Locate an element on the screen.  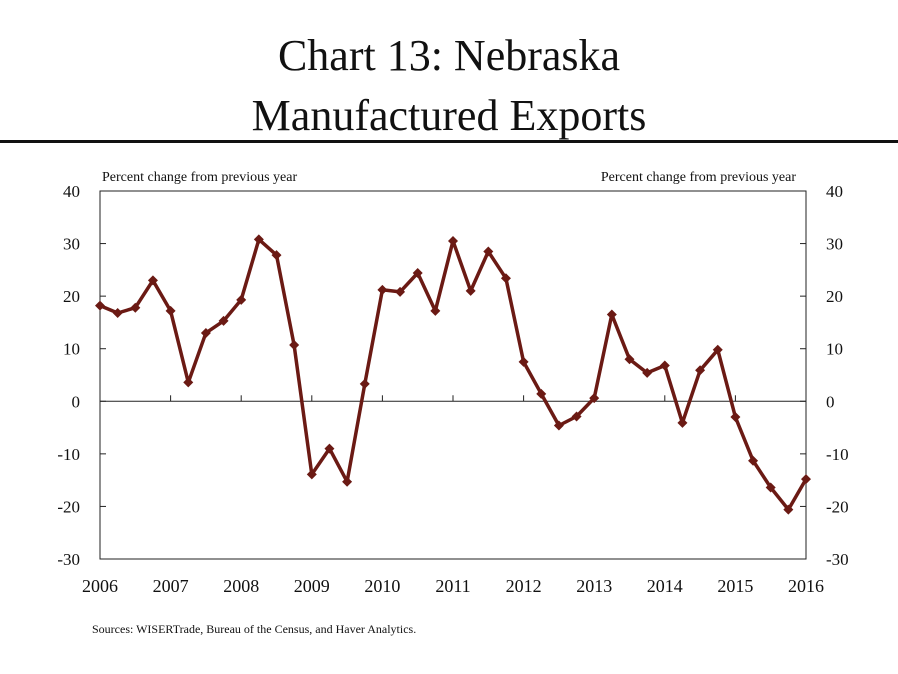
y-tick-label-left: 0 is located at coordinates (76, 401).